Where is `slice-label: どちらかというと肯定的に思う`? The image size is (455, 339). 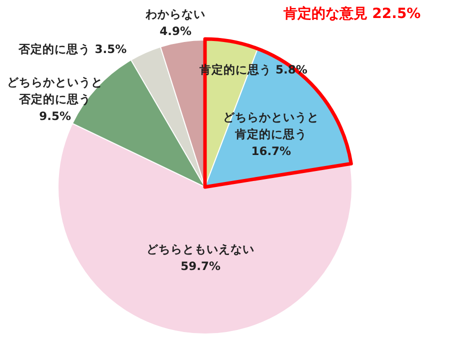
slice-label: どちらかというと肯定的に思う is located at coordinates (271, 126).